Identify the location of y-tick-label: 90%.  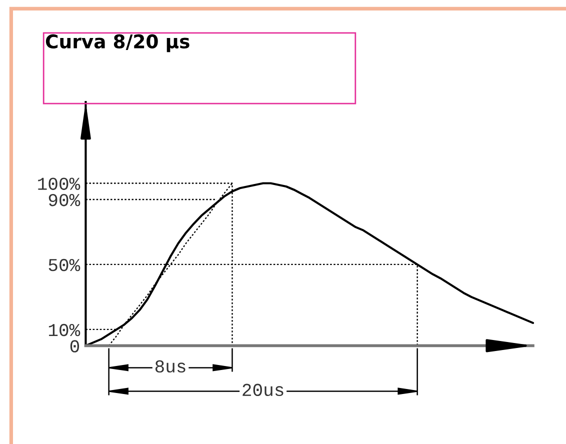
(64, 200).